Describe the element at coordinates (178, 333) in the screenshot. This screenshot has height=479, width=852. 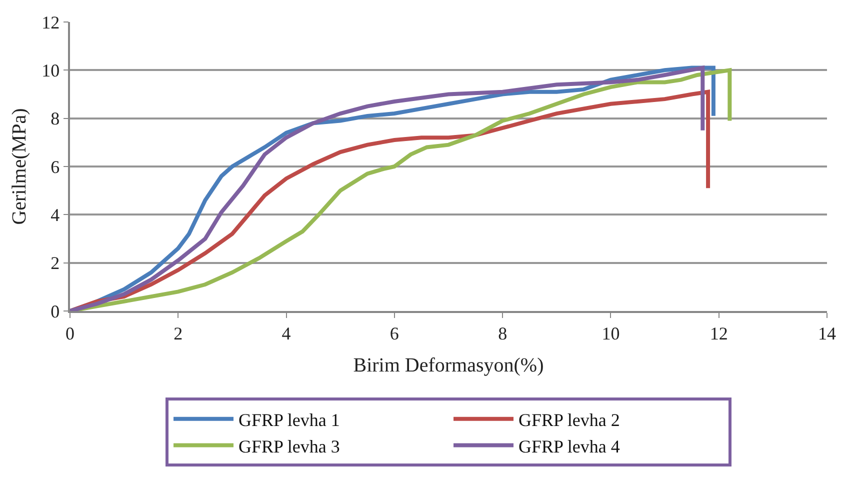
I see `x-tick-label: 2` at that location.